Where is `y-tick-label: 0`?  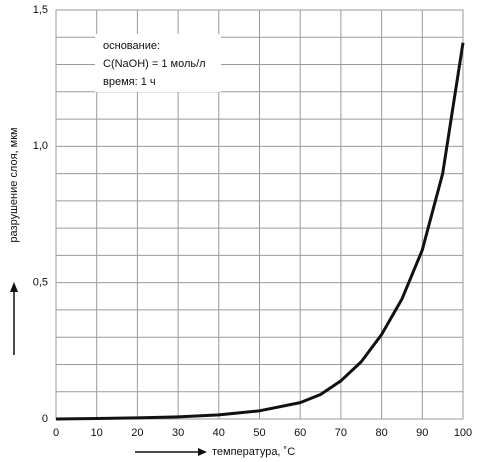
y-tick-label: 0 is located at coordinates (45, 419).